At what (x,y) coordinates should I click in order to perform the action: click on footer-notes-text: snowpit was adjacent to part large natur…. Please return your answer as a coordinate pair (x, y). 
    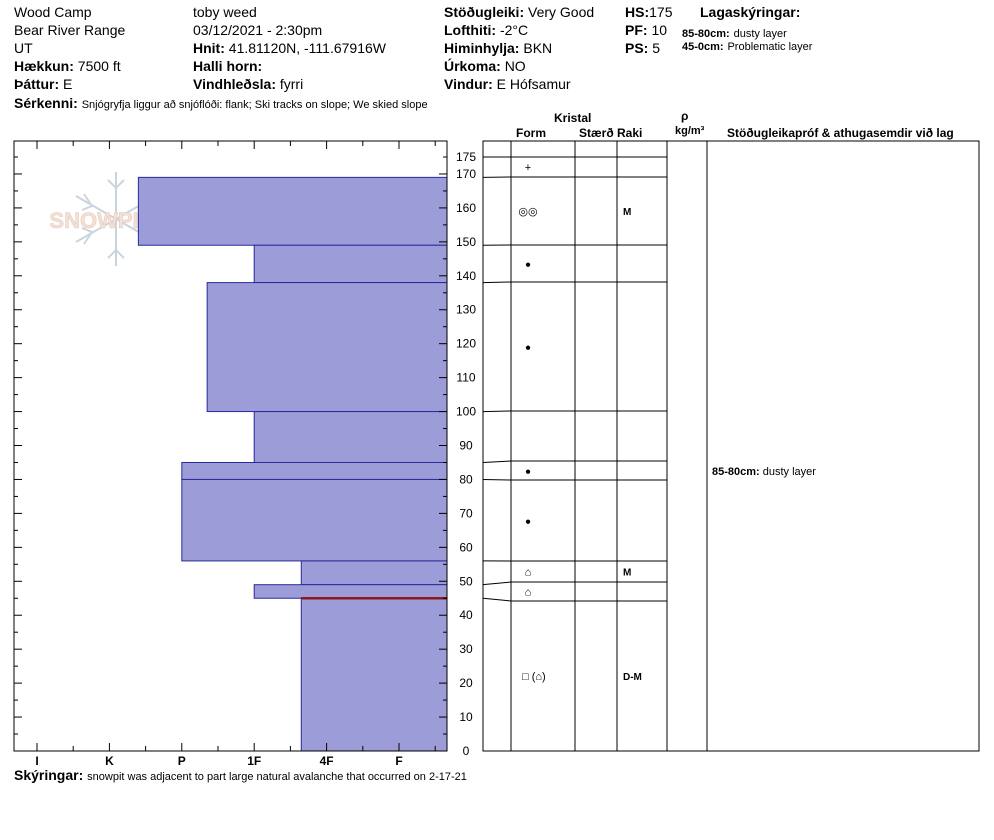
    Looking at the image, I should click on (277, 777).